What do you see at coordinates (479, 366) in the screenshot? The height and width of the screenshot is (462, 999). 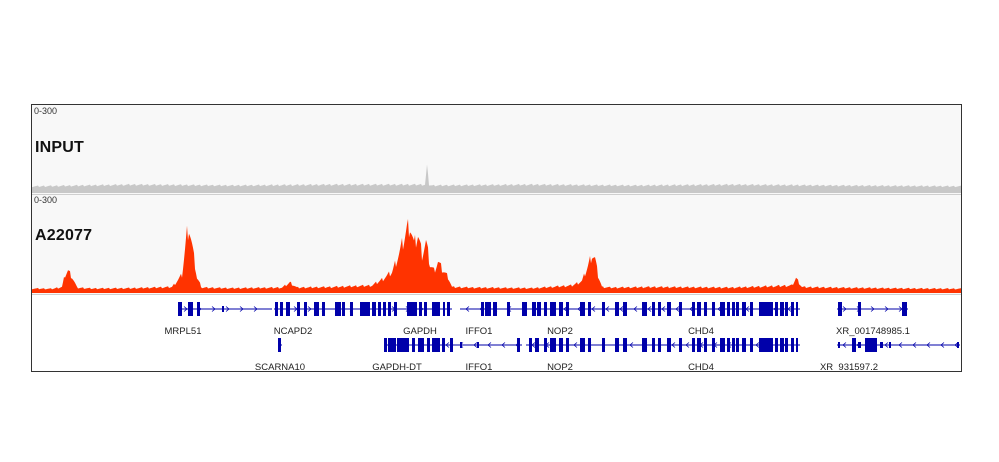 I see `gene-label-row2-iffo1: IFFO1` at bounding box center [479, 366].